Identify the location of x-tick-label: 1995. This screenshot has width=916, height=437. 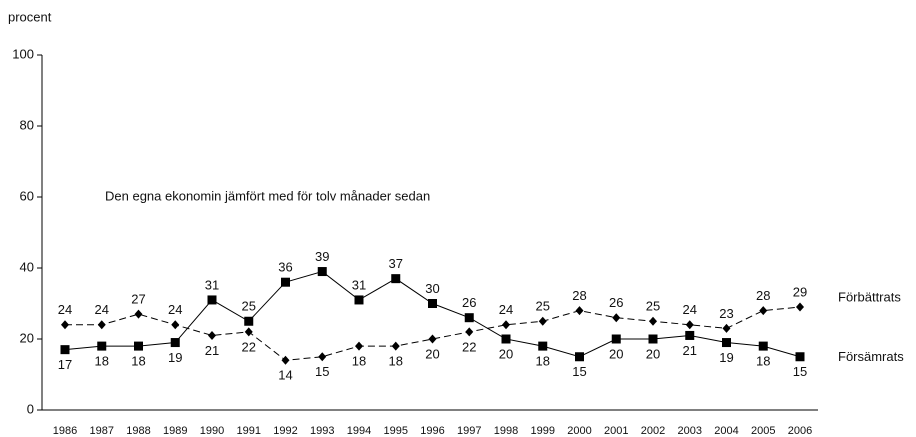
(396, 431).